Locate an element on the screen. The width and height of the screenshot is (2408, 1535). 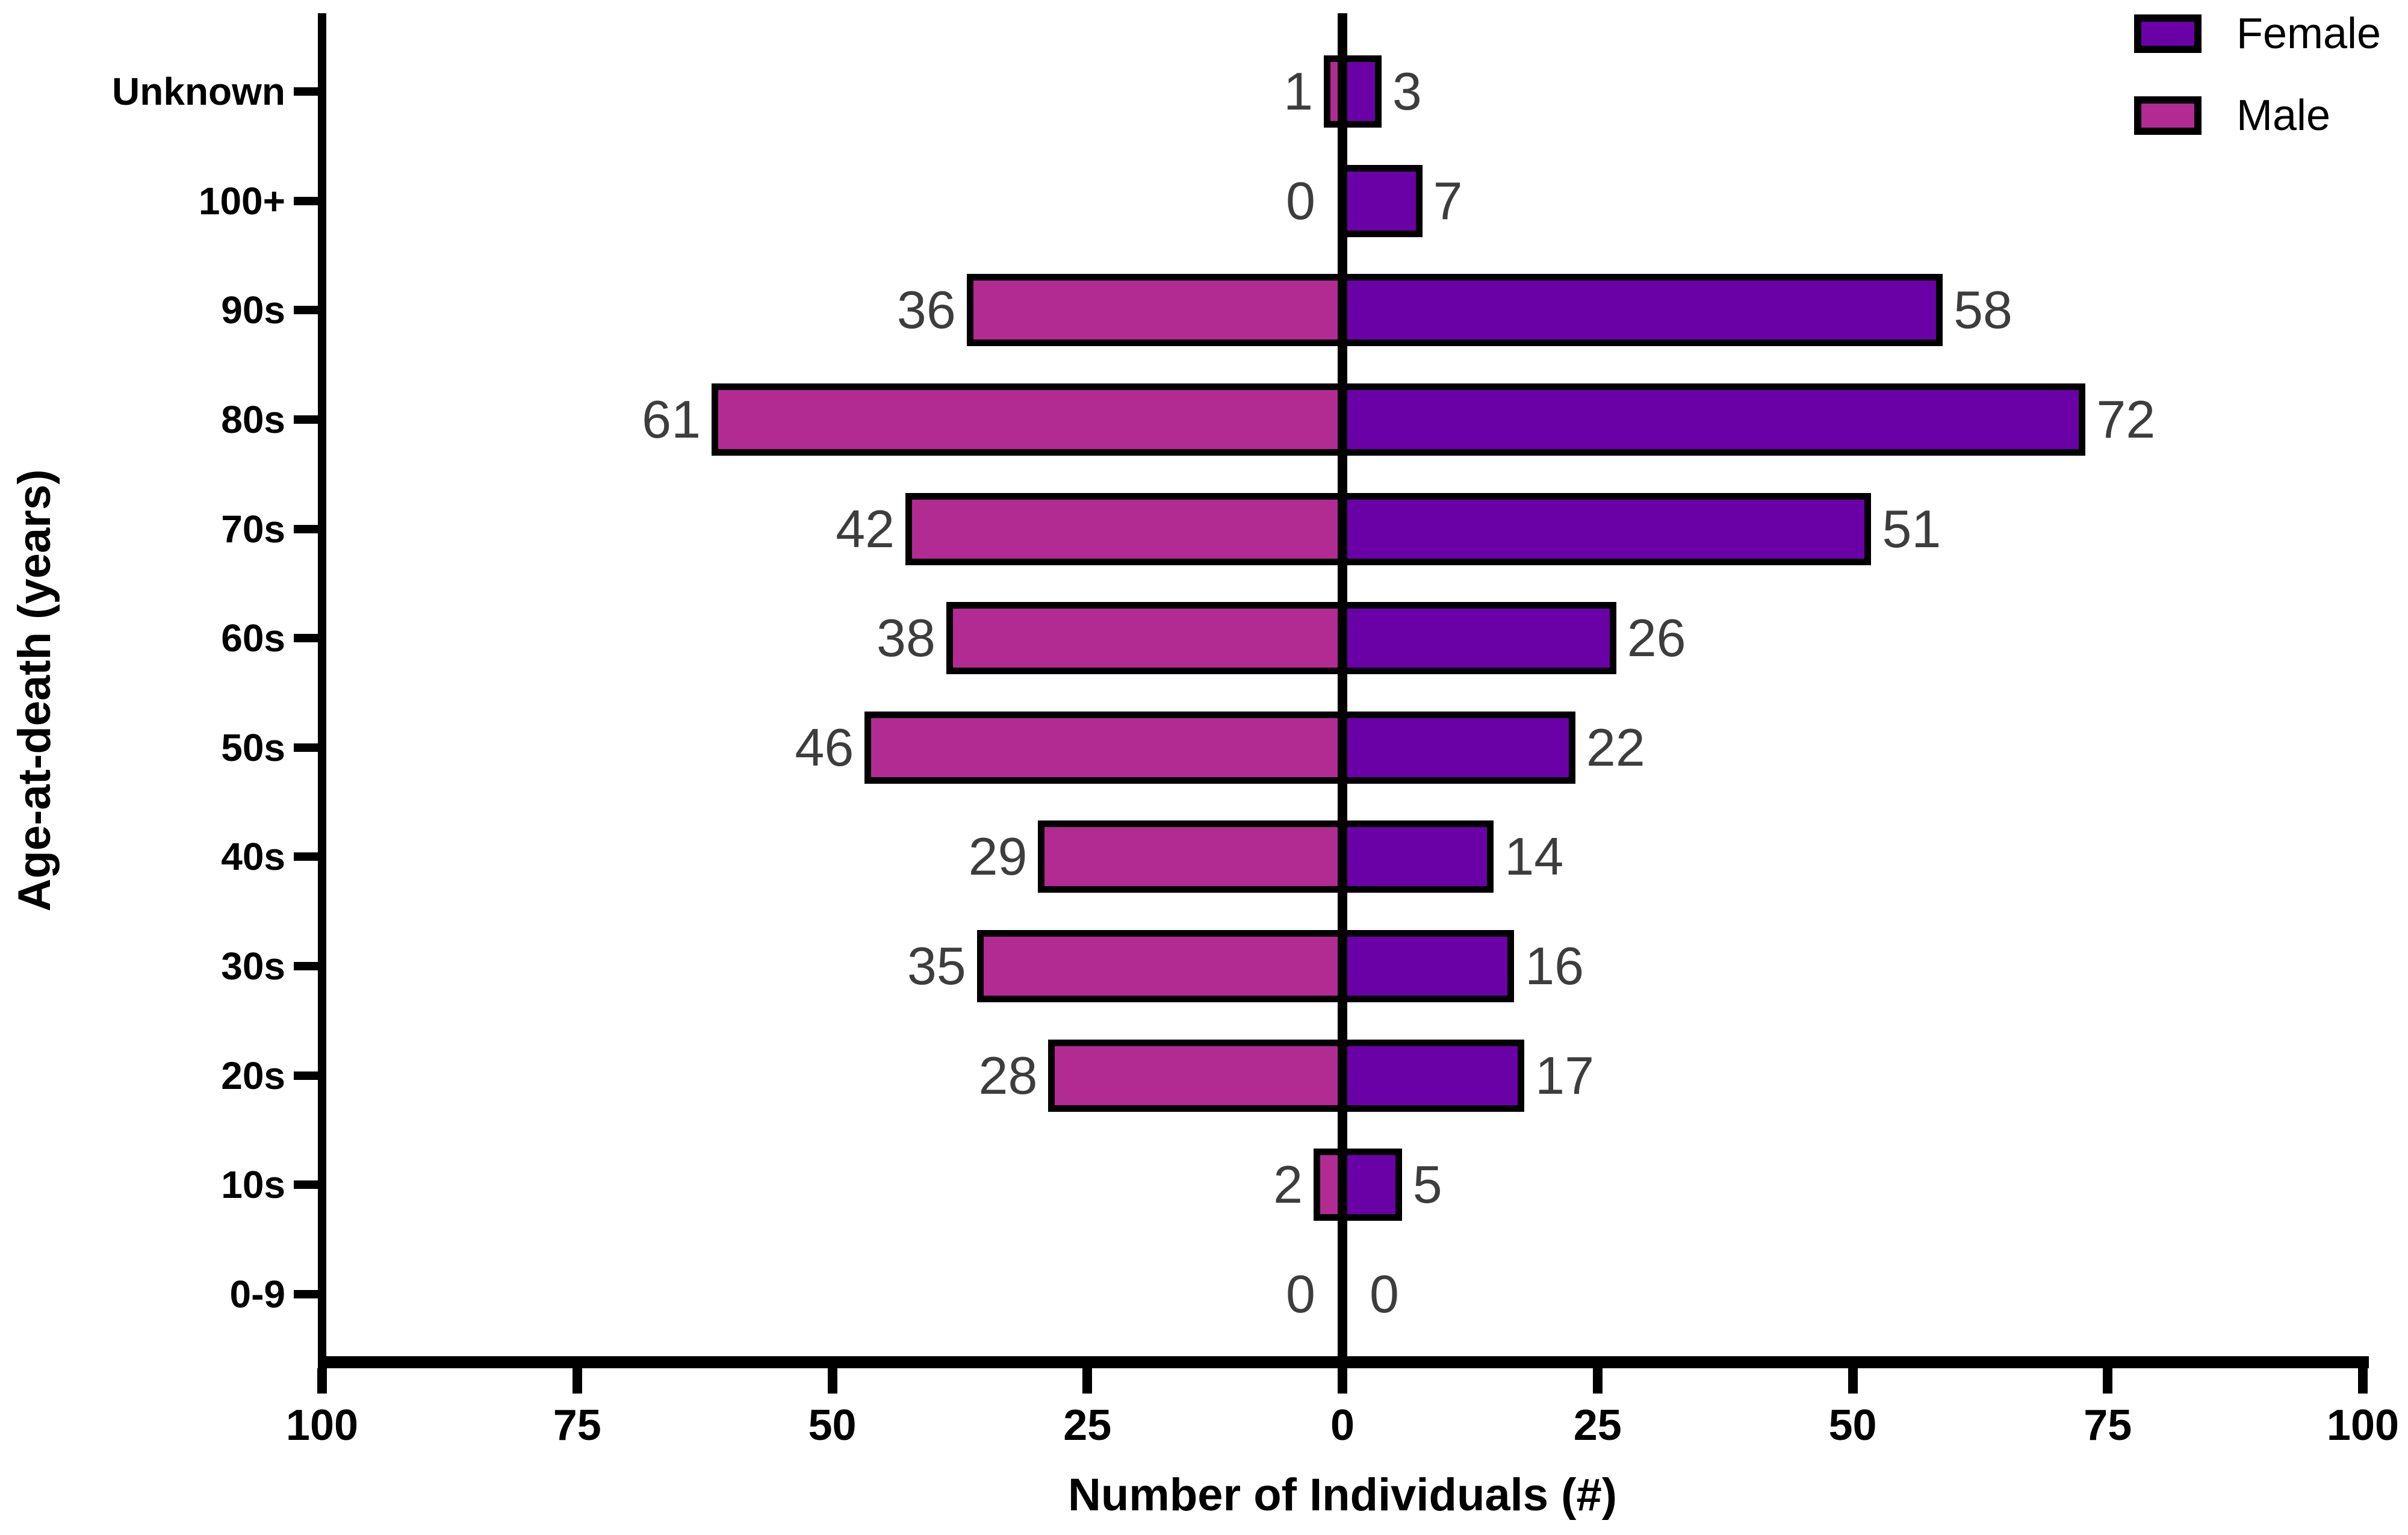
value-label-female-70s: 51 is located at coordinates (1911, 528).